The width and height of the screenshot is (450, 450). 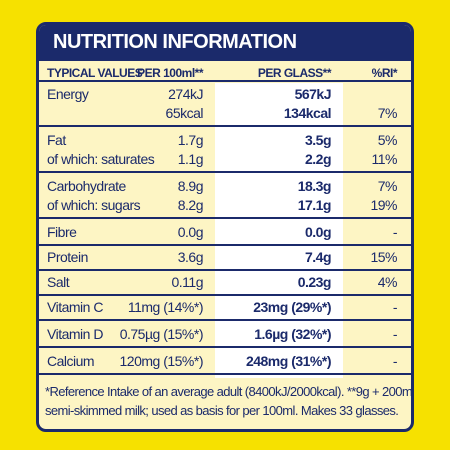 What do you see at coordinates (318, 140) in the screenshot?
I see `per-glass: 3.5g` at bounding box center [318, 140].